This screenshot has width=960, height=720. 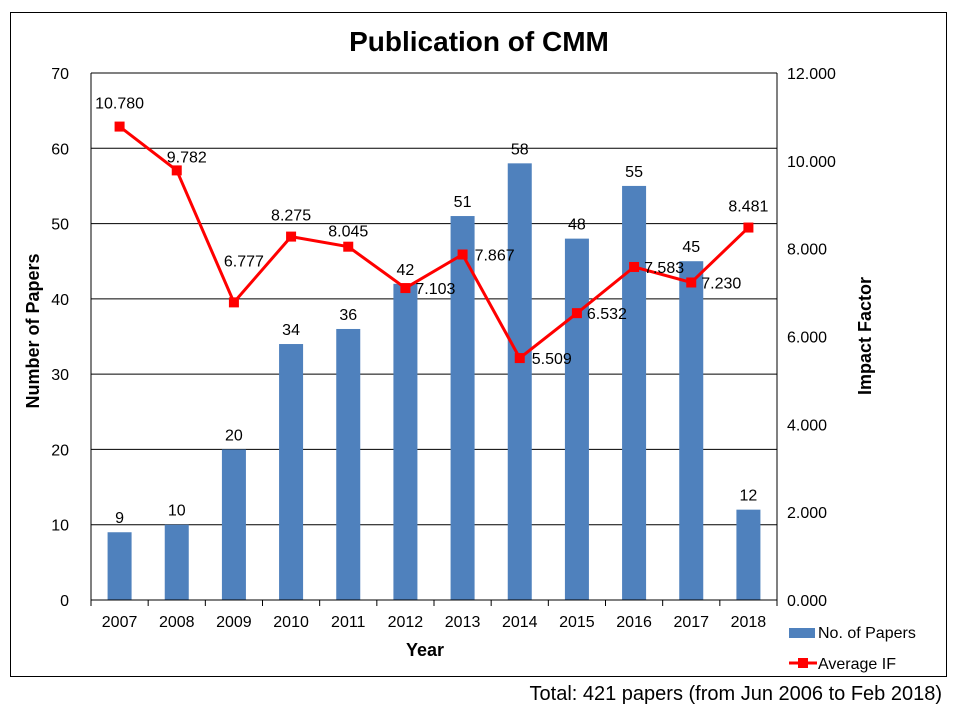 What do you see at coordinates (291, 216) in the screenshot?
I see `line-value-label: 8.275` at bounding box center [291, 216].